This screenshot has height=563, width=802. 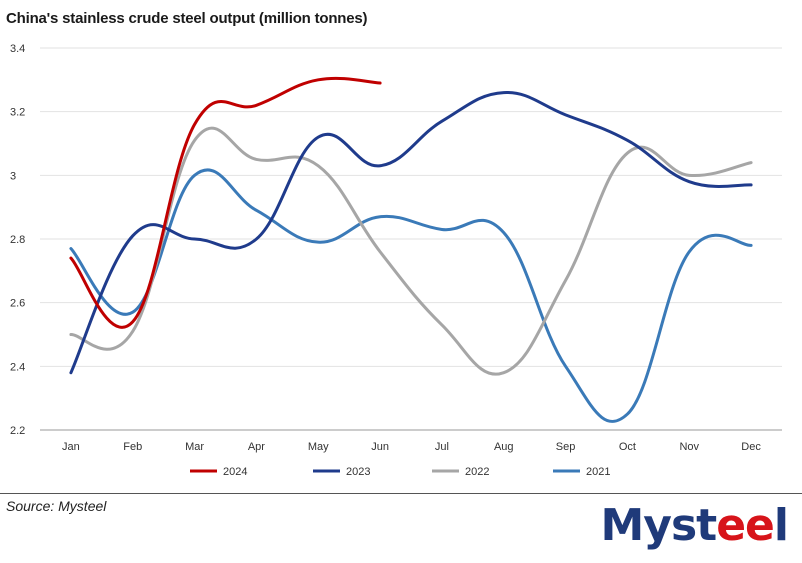 I want to click on x-tick-label: Jun, so click(x=380, y=447).